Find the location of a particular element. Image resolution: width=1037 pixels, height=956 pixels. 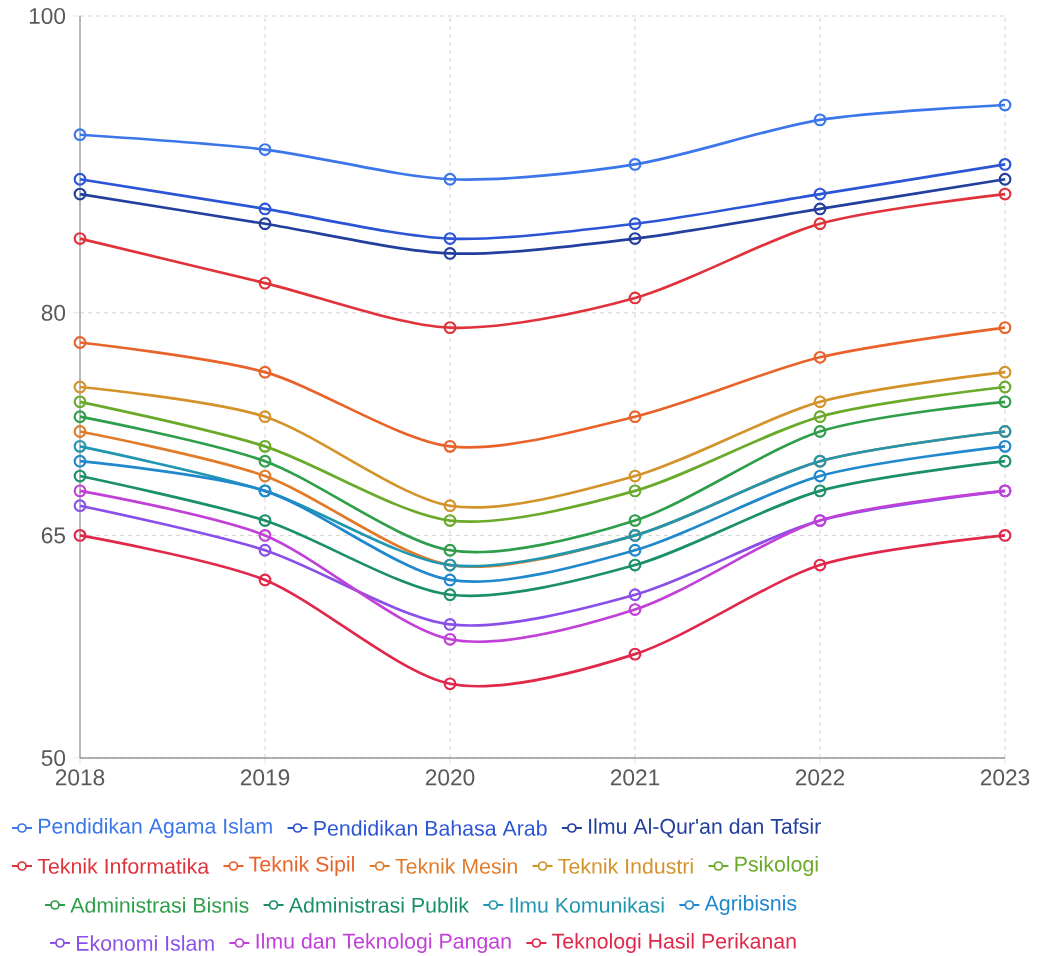

y-tick-label: 65 is located at coordinates (53, 535).